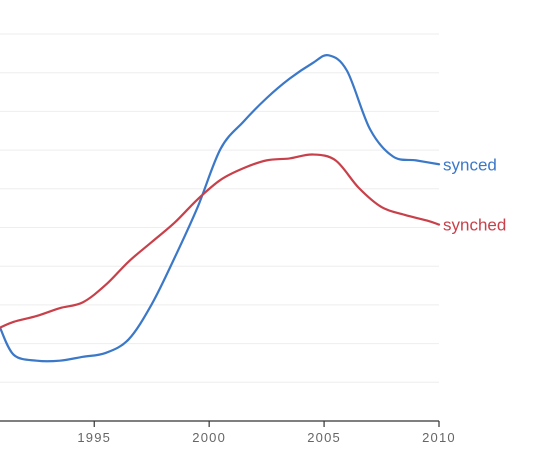 The image size is (540, 470). Describe the element at coordinates (470, 164) in the screenshot. I see `series-label-synced: synced` at that location.